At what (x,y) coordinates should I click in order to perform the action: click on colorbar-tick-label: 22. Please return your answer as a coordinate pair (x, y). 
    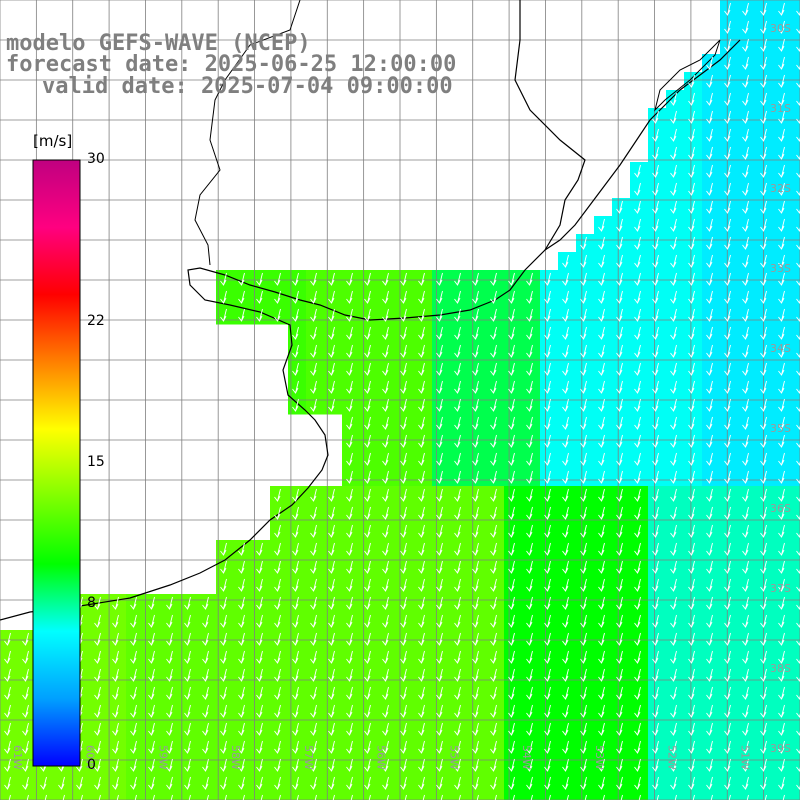
    Looking at the image, I should click on (96, 321).